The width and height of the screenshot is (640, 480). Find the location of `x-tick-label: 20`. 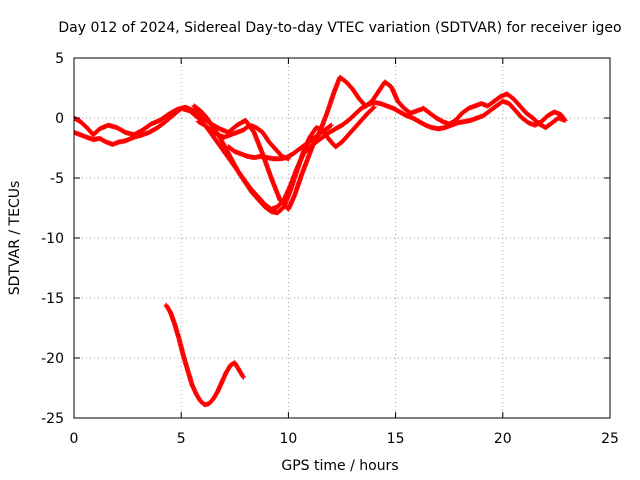

x-tick-label: 20 is located at coordinates (503, 439).